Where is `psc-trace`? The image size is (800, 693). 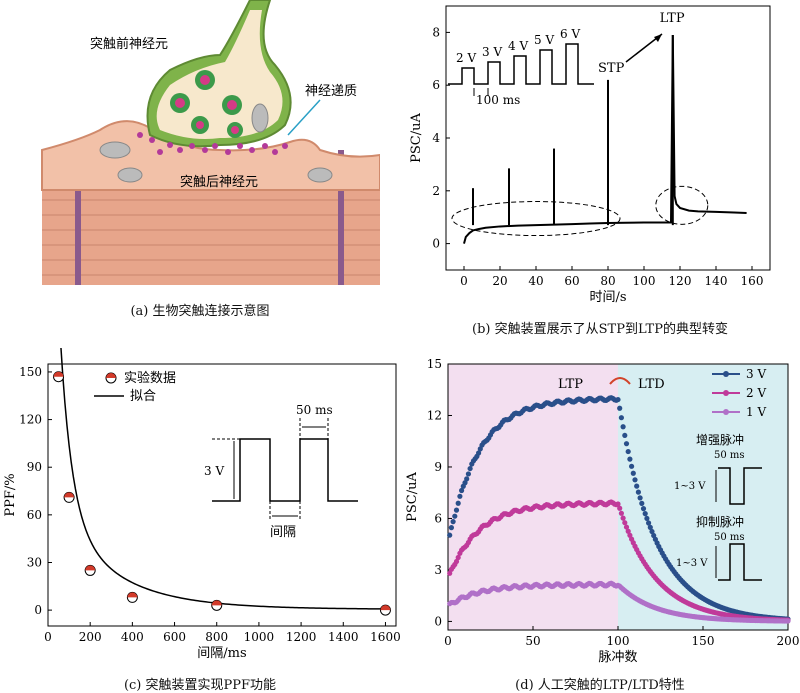 psc-trace is located at coordinates (605, 139).